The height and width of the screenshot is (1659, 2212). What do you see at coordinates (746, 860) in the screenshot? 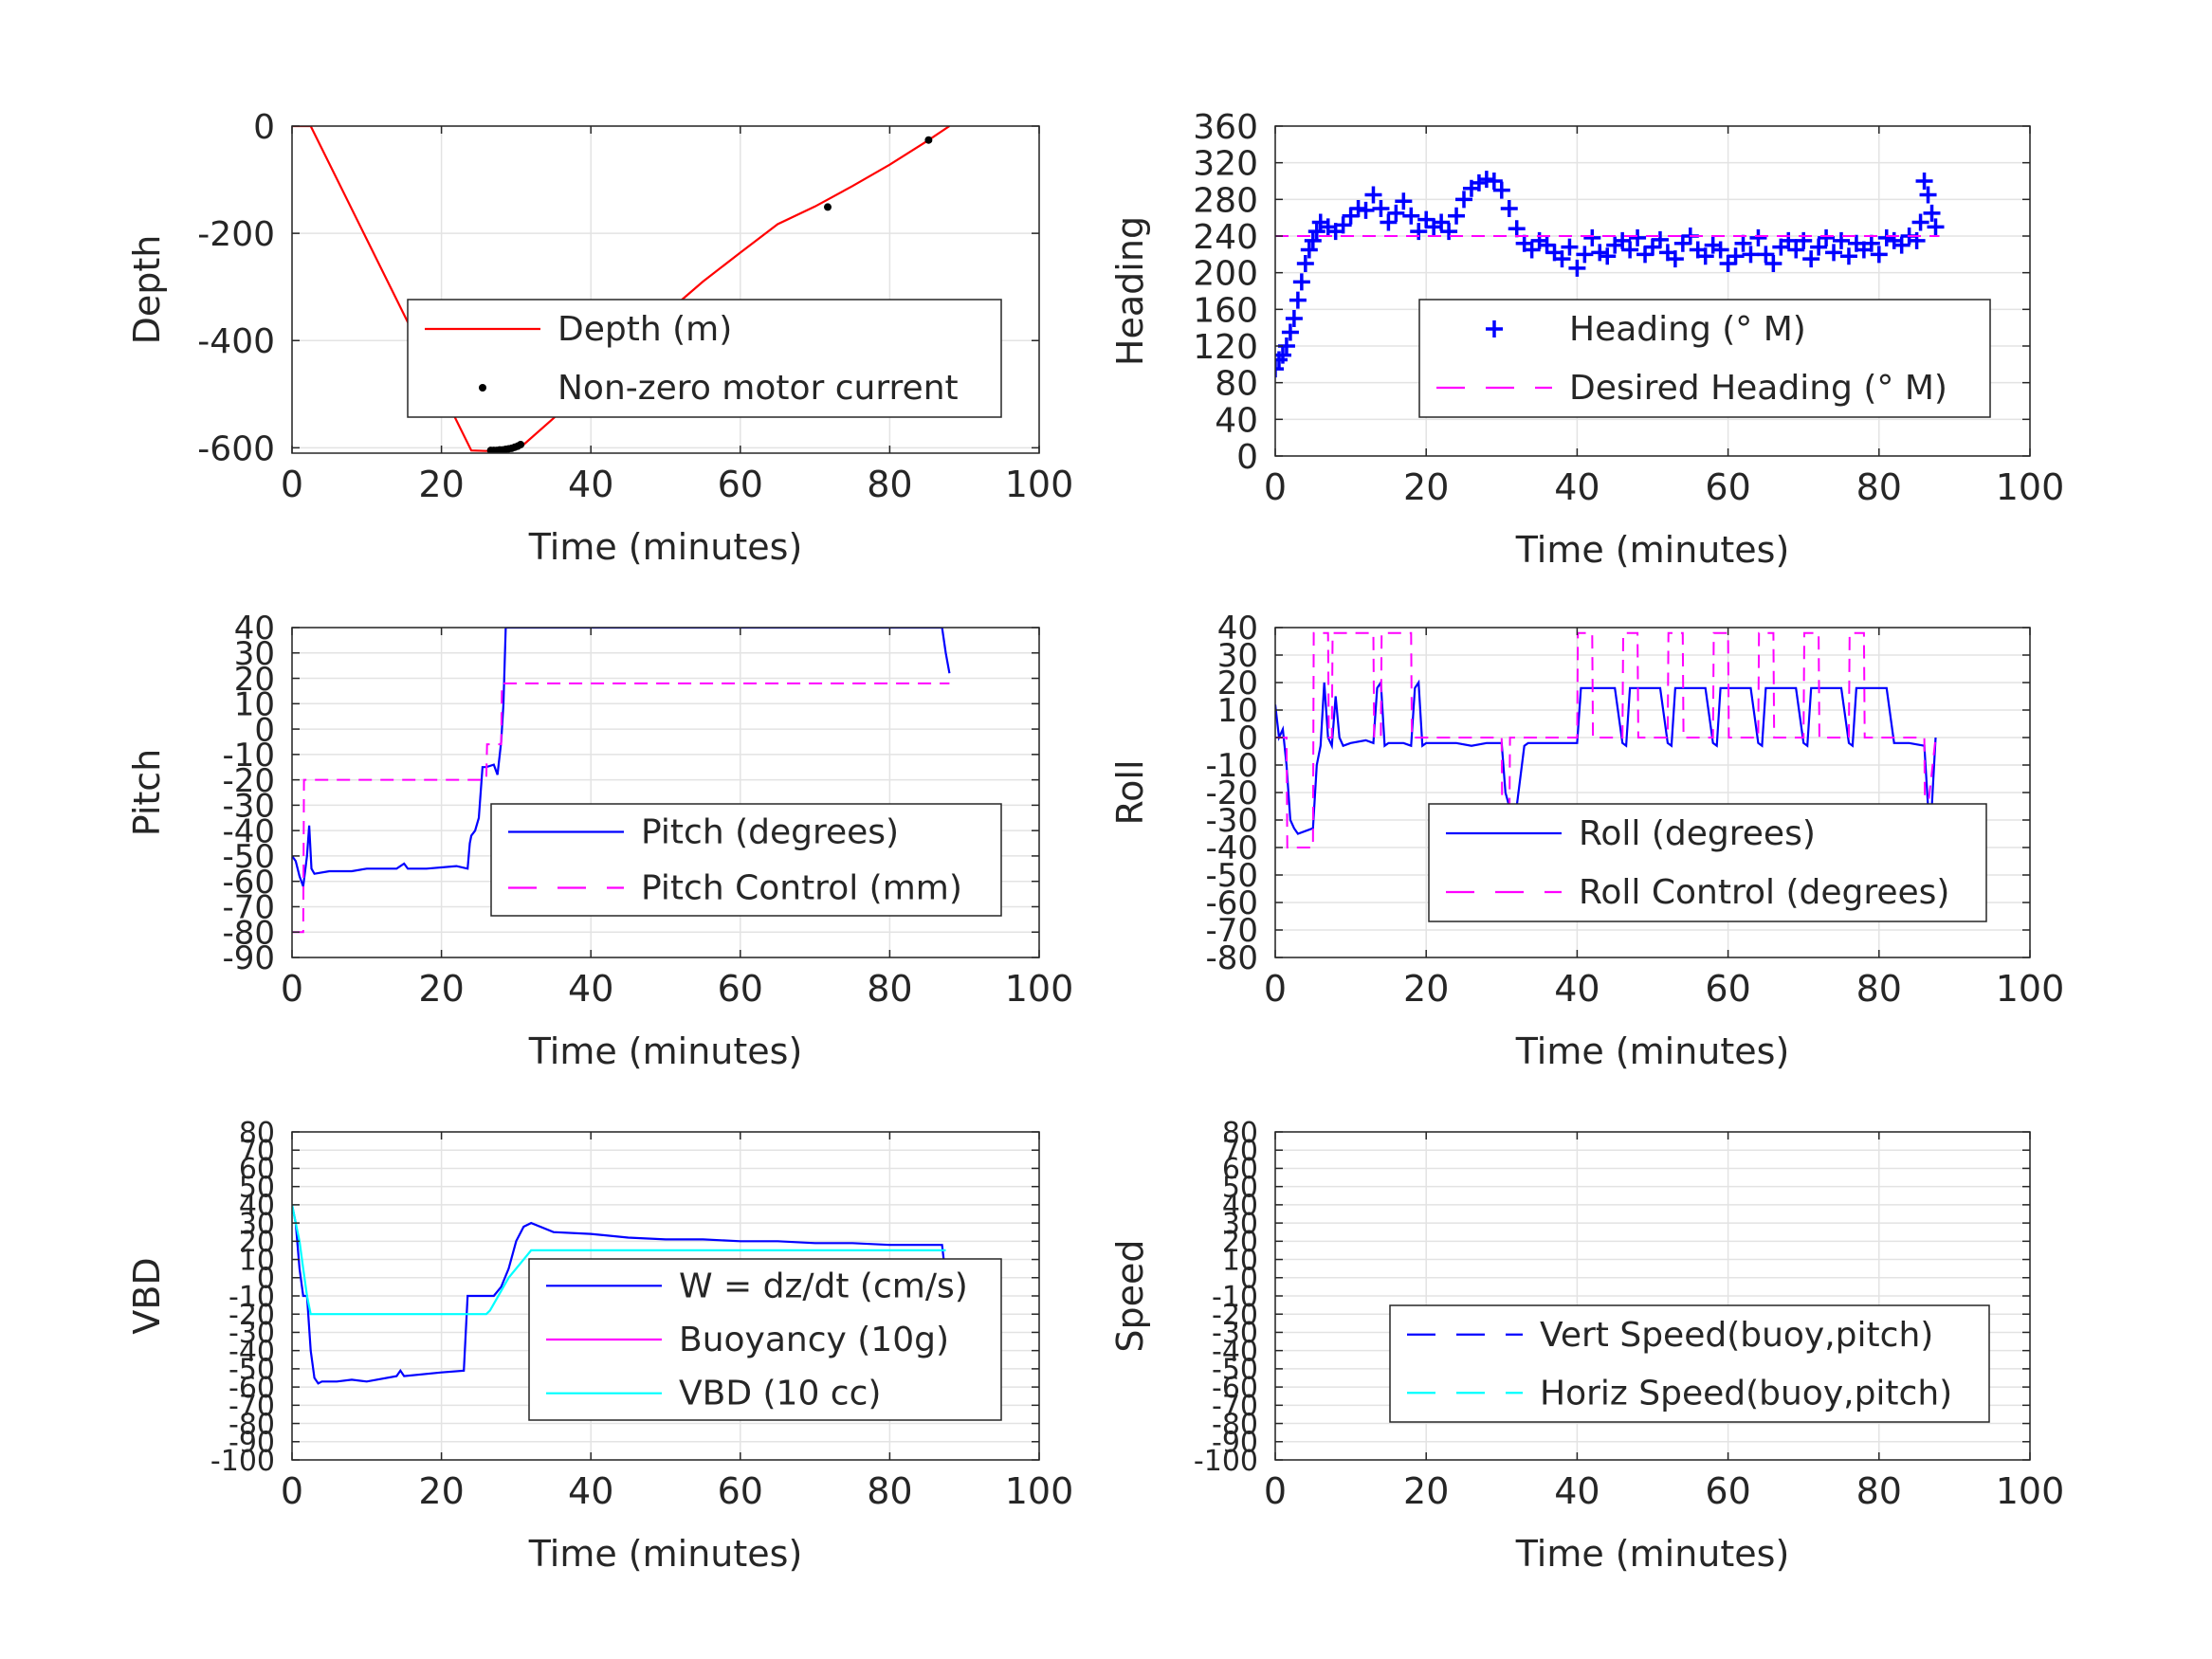
I see `pitch-legend-box` at bounding box center [746, 860].